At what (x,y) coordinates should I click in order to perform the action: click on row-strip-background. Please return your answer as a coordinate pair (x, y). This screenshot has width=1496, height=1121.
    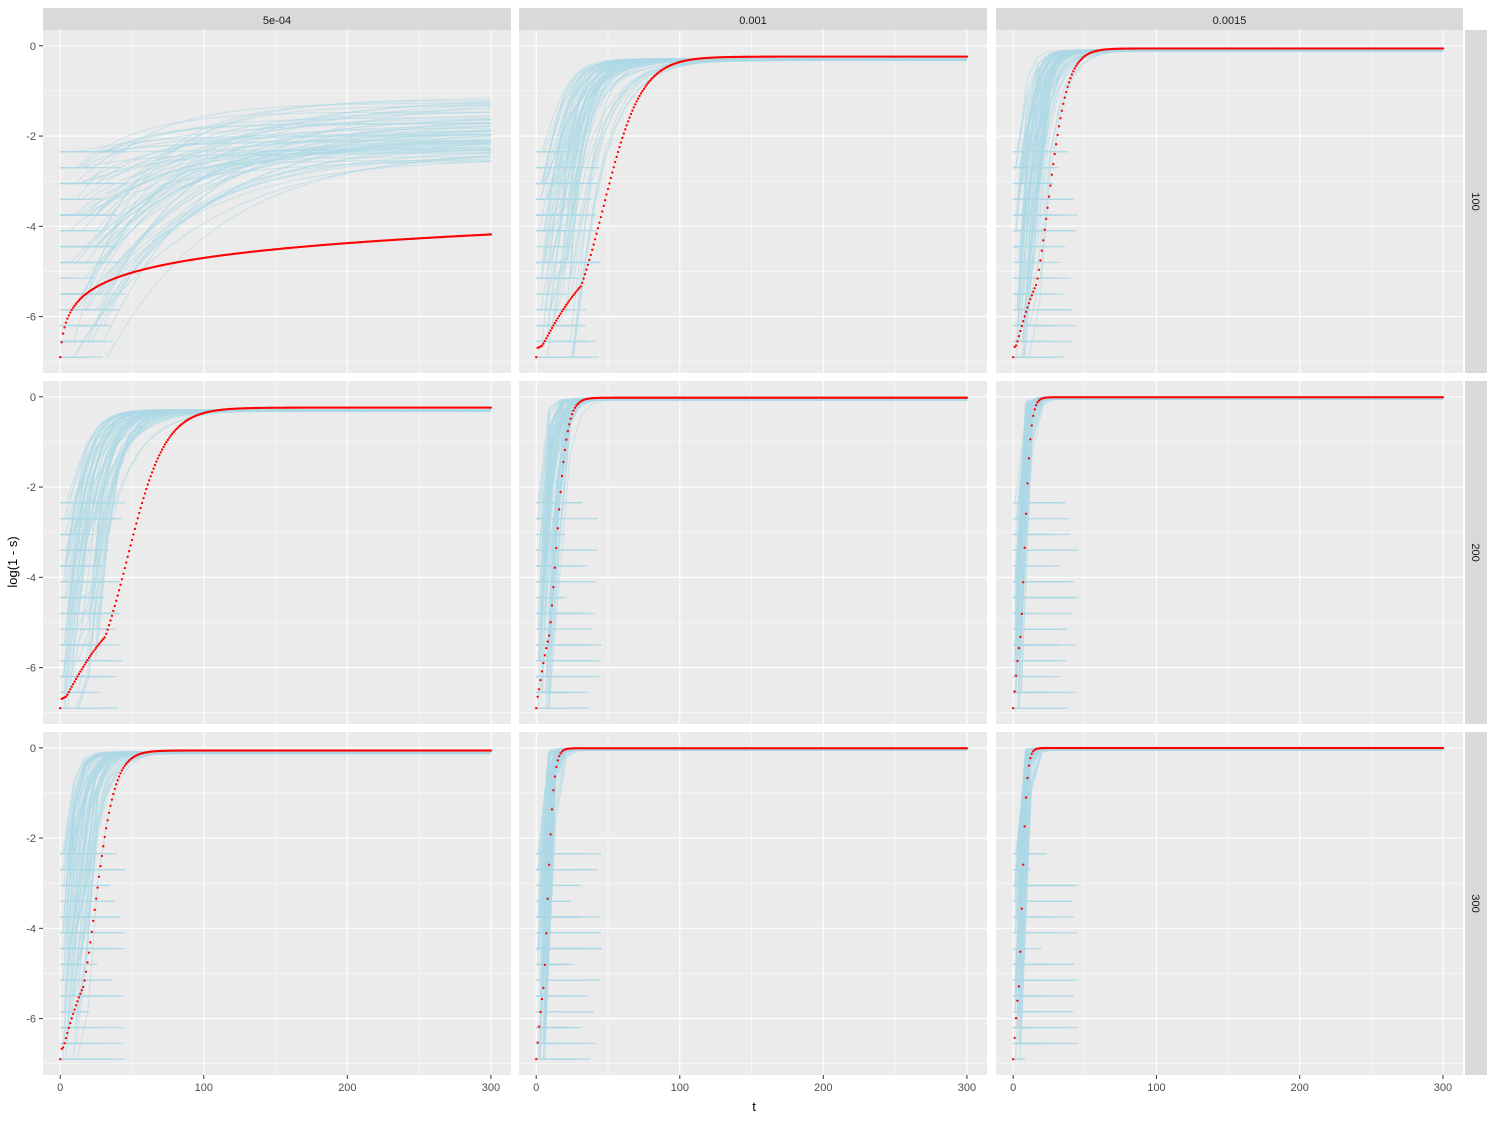
    Looking at the image, I should click on (1476, 201).